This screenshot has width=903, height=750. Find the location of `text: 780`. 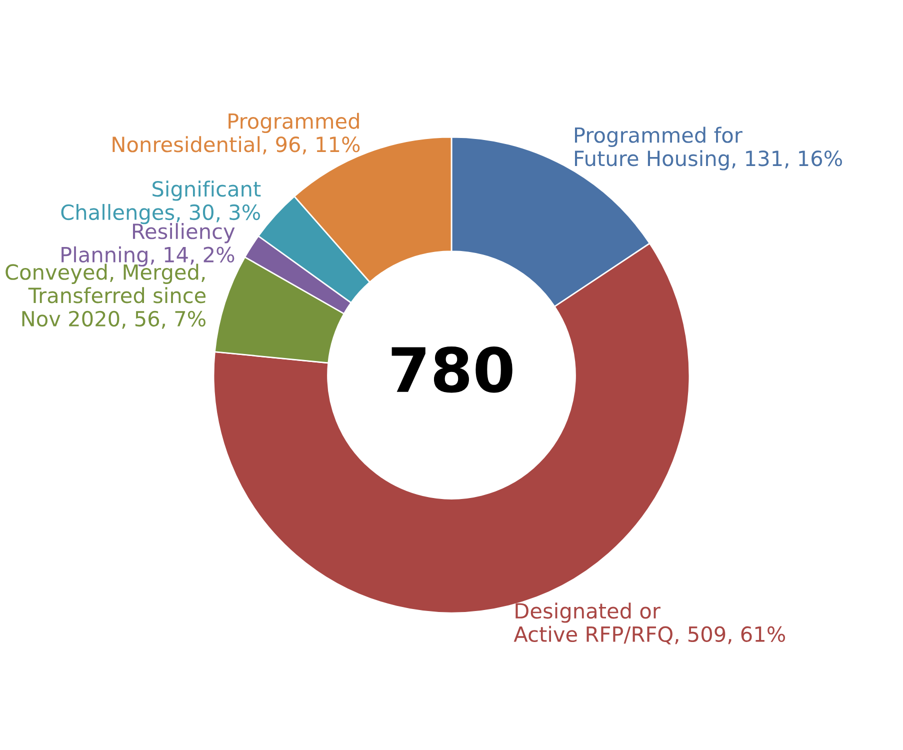

text: 780 is located at coordinates (452, 369).